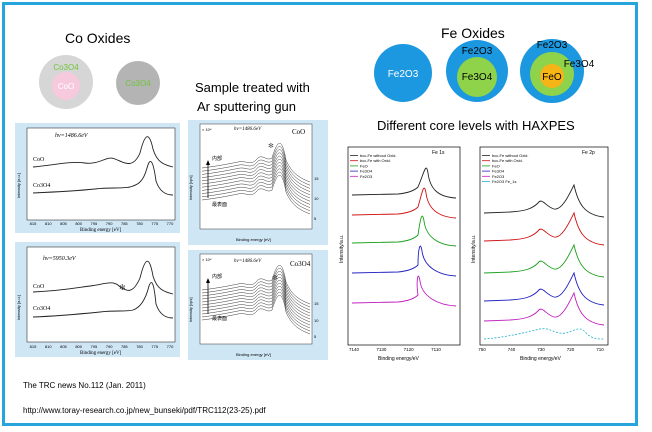 The width and height of the screenshot is (652, 432). What do you see at coordinates (84, 385) in the screenshot?
I see `reference-source: The TRC news No.112 (Jan. 2011)` at bounding box center [84, 385].